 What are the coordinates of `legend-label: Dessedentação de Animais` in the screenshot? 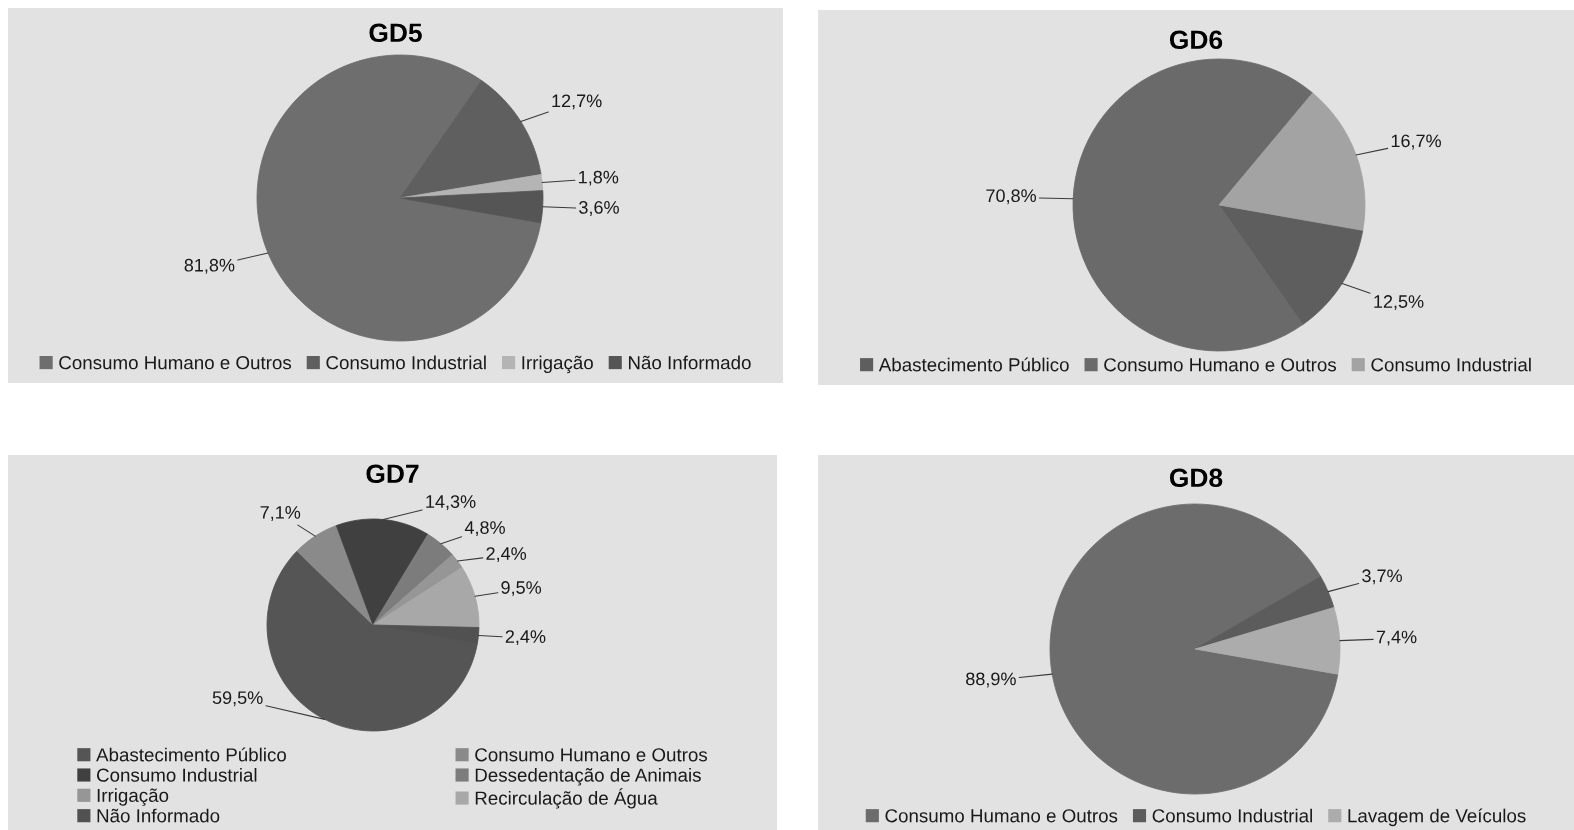 It's located at (588, 776).